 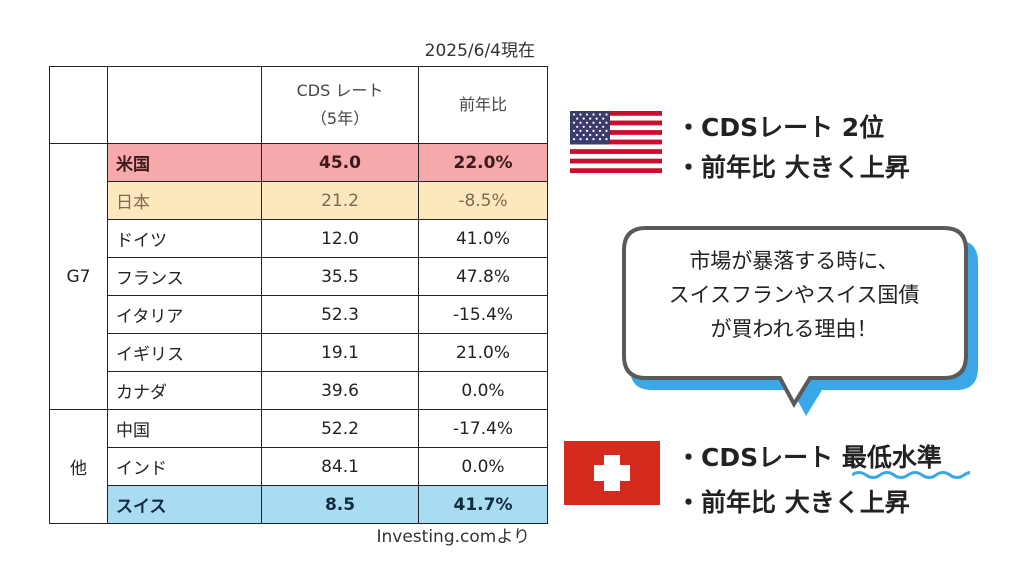 What do you see at coordinates (479, 51) in the screenshot?
I see `date-label: 2025/6/4現在` at bounding box center [479, 51].